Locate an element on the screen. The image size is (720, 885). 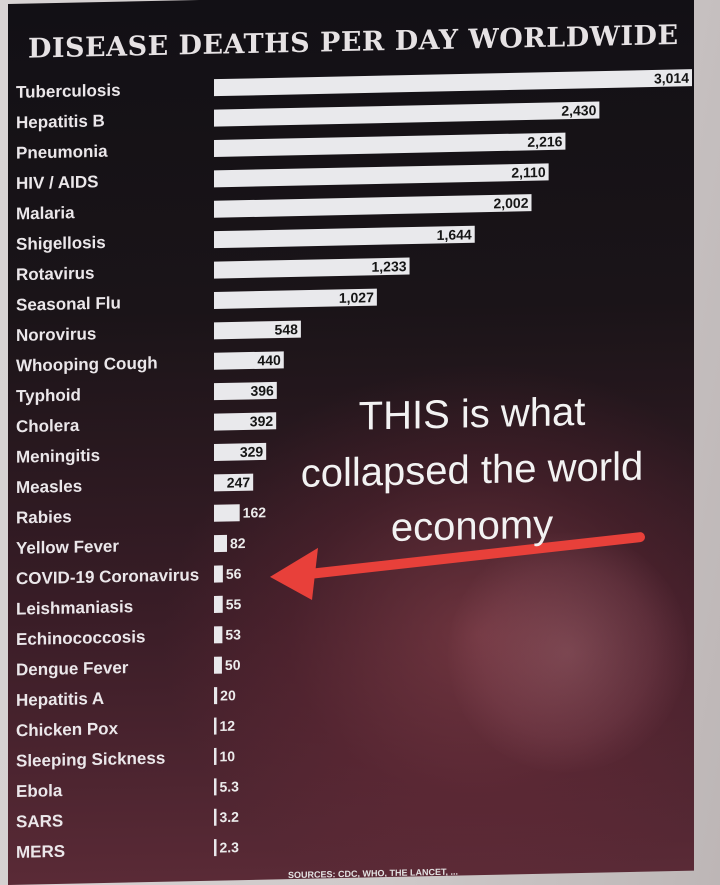
value-label: 2,430 is located at coordinates (578, 110).